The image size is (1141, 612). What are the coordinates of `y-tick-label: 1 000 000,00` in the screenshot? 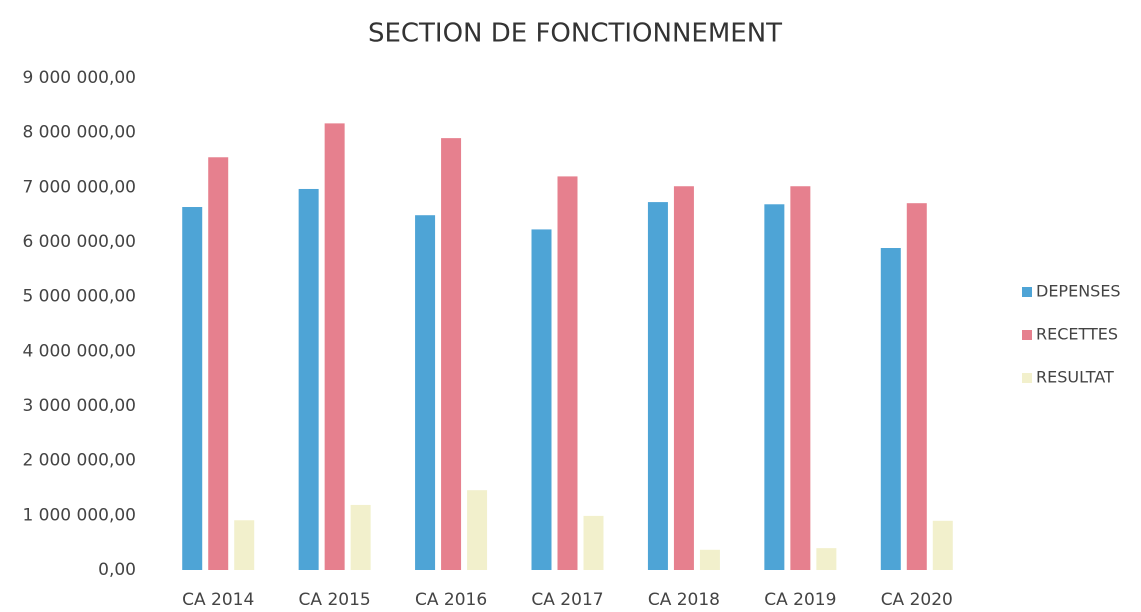 It's located at (79, 515).